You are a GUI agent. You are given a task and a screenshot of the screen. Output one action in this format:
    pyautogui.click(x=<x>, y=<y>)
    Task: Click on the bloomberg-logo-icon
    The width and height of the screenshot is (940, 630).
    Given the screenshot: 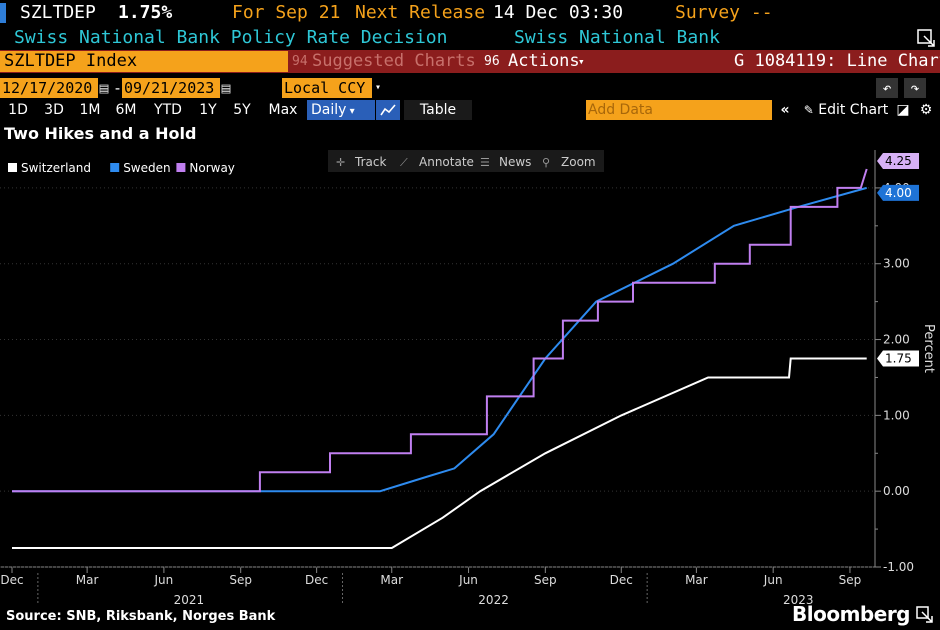 What is the action you would take?
    pyautogui.click(x=925, y=615)
    